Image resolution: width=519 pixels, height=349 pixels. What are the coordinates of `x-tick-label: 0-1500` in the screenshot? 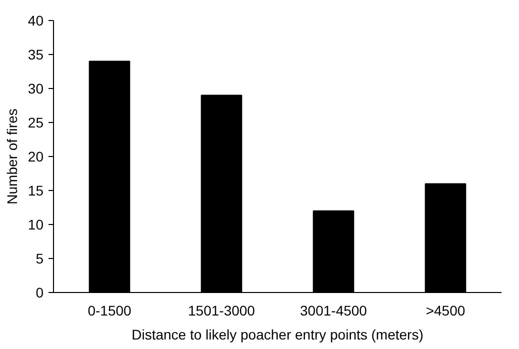 It's located at (110, 310).